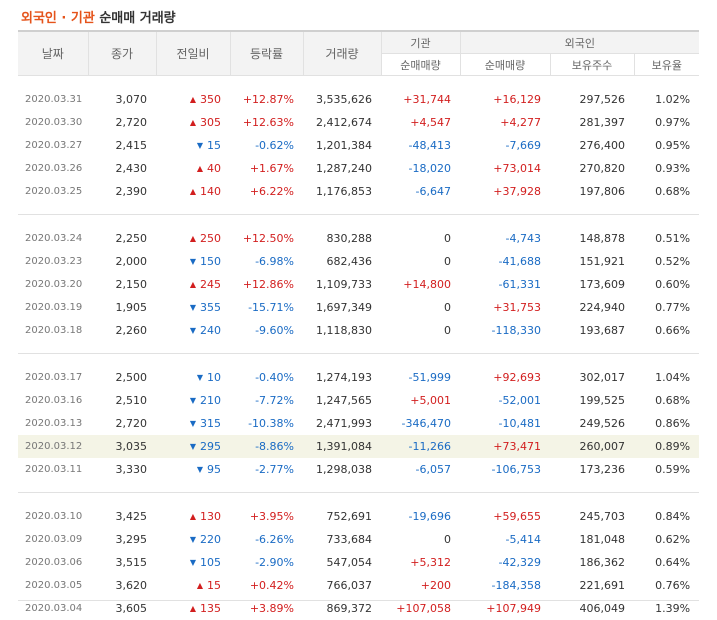  Describe the element at coordinates (266, 400) in the screenshot. I see `cell-rate: -7.72%` at that location.